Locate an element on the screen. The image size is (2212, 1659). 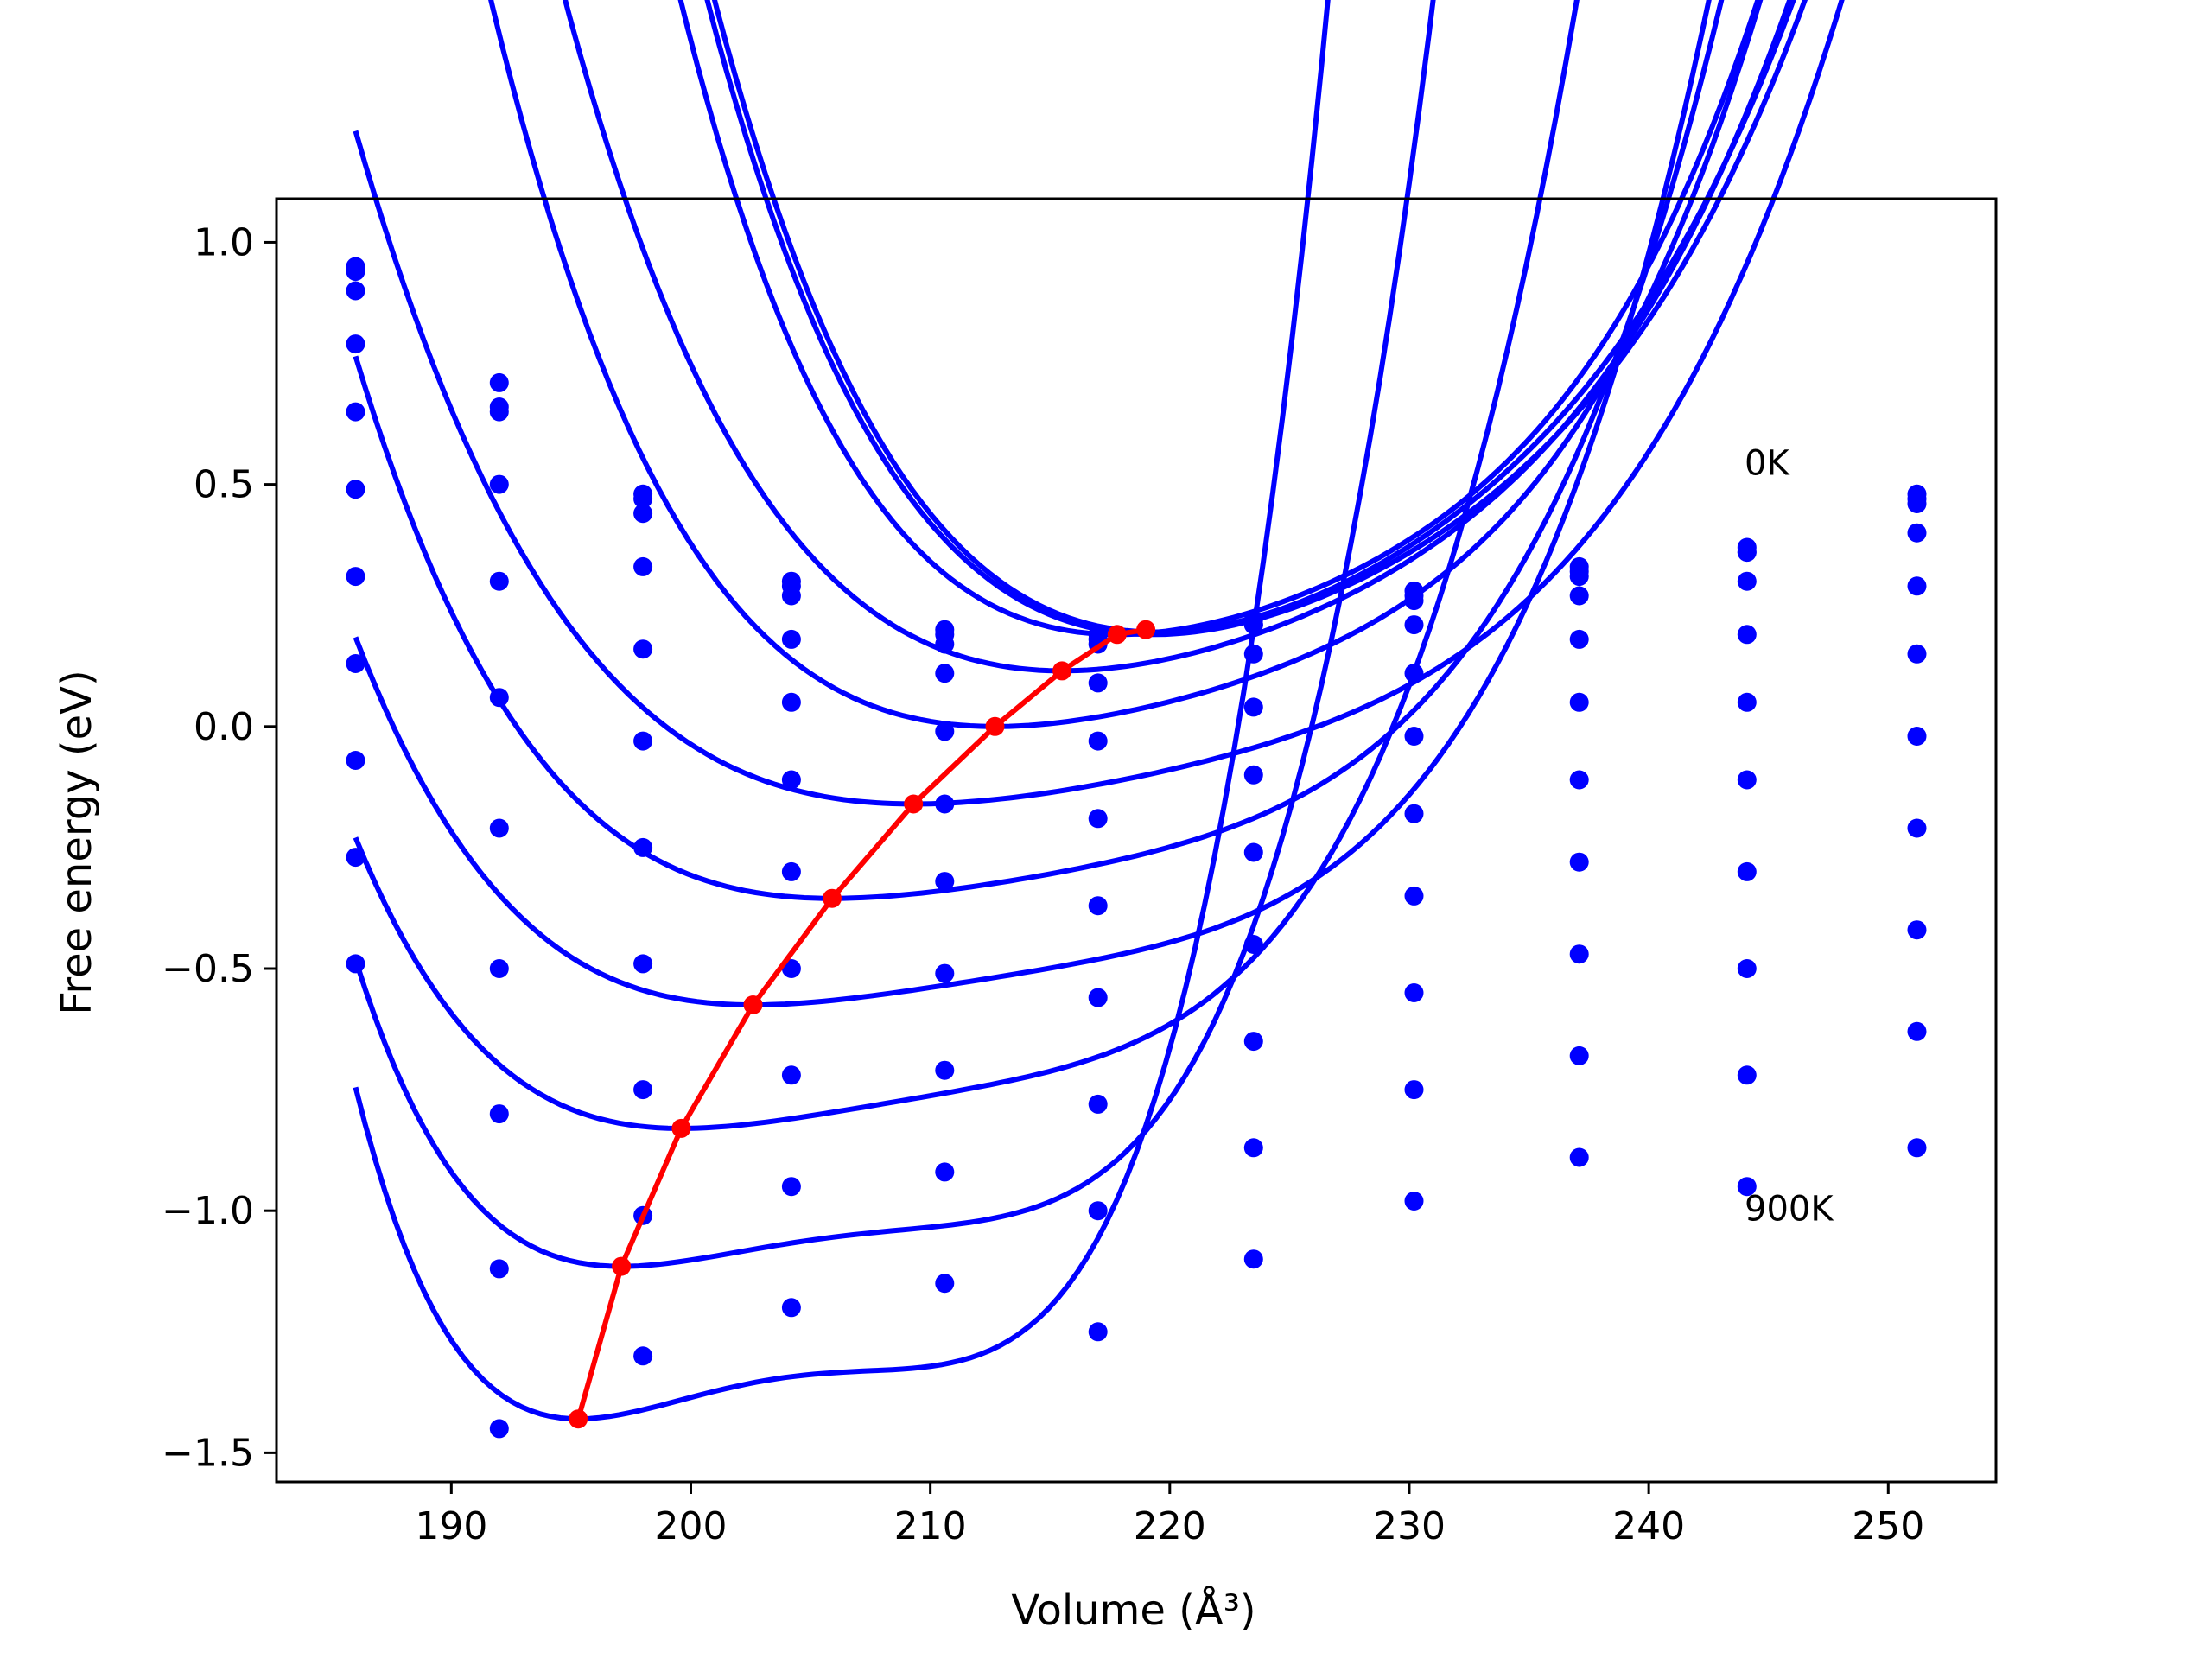
x-tick-label-230: 230 is located at coordinates (1409, 1526).